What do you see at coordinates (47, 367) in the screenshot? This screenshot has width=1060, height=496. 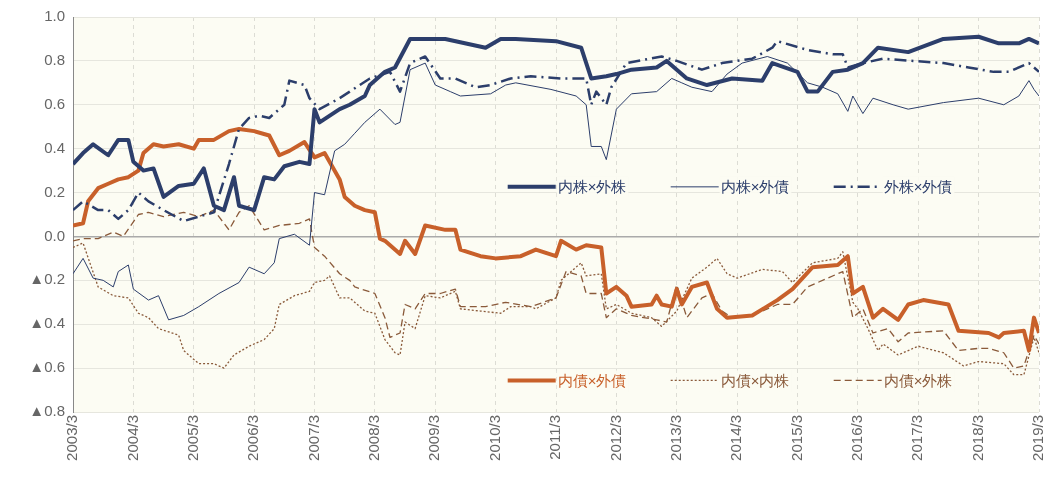 I see `y-tick-label: ▲0.6` at bounding box center [47, 367].